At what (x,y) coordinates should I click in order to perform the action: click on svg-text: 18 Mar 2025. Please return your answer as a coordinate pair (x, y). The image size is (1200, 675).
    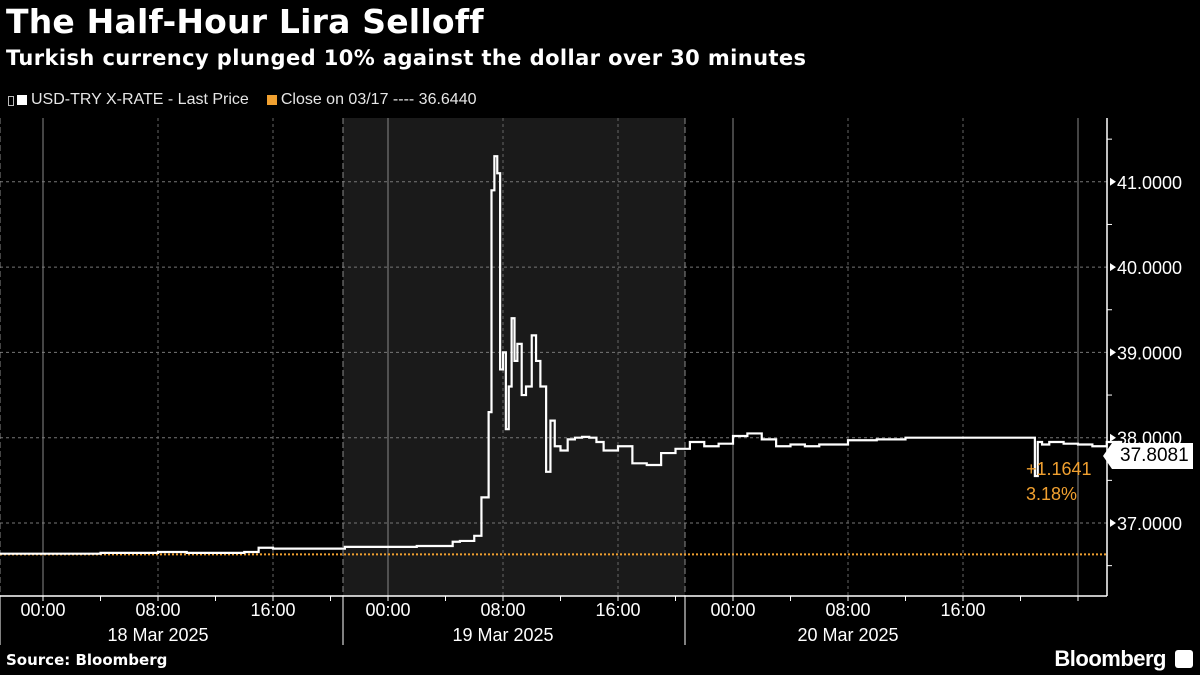
    Looking at the image, I should click on (157, 635).